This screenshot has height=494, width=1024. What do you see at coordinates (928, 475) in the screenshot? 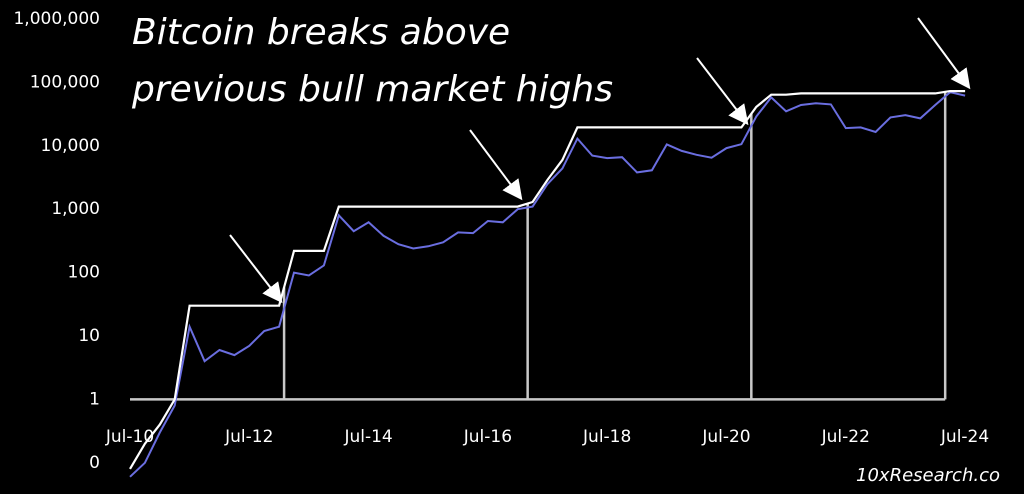
I see `source: 10xResearch.co` at bounding box center [928, 475].